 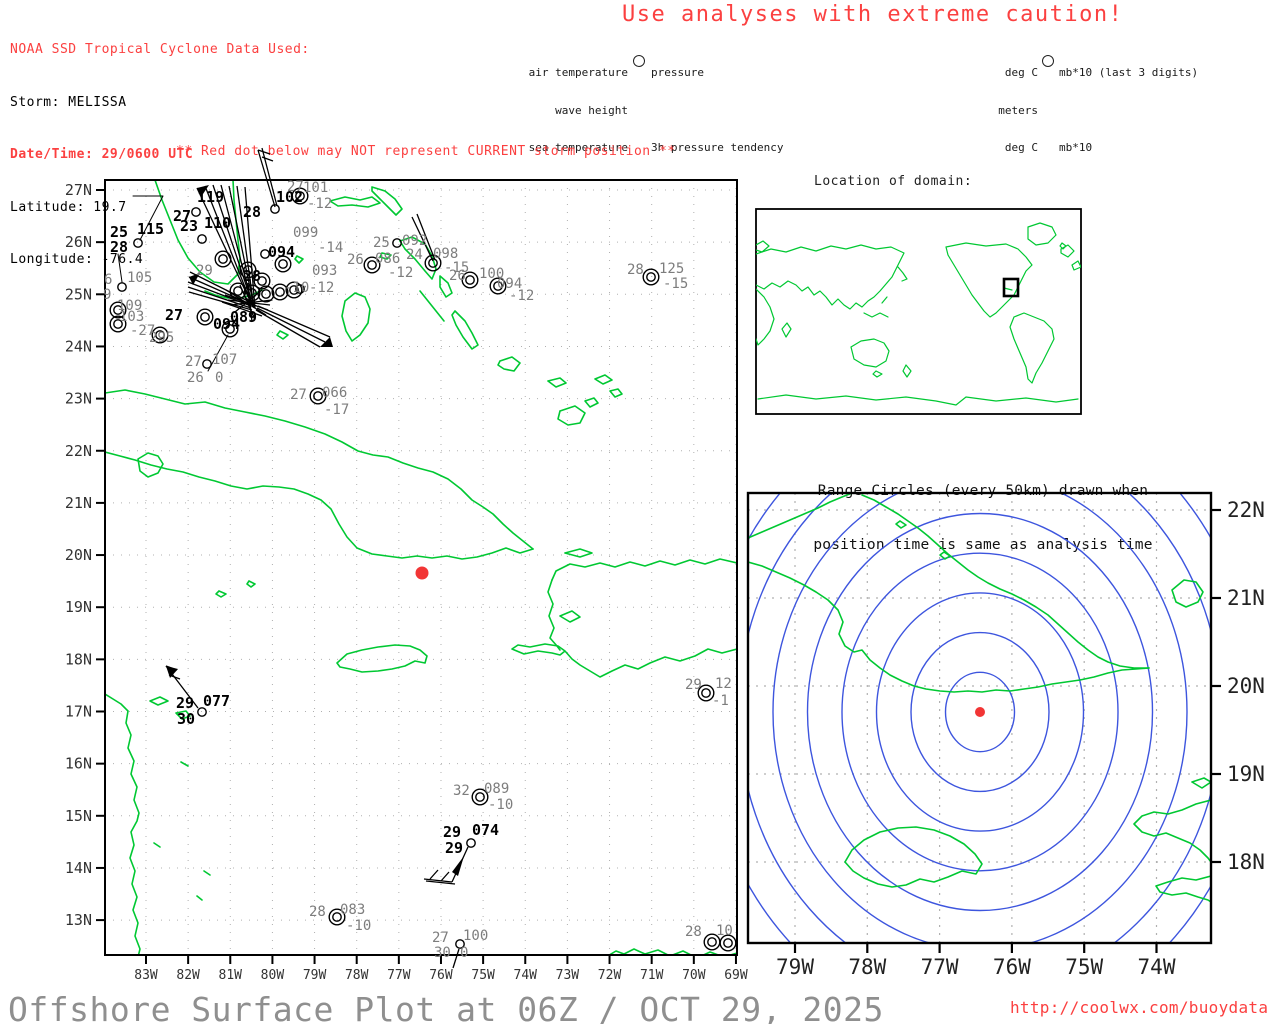 What do you see at coordinates (78, 607) in the screenshot?
I see `lat-label: 19N` at bounding box center [78, 607].